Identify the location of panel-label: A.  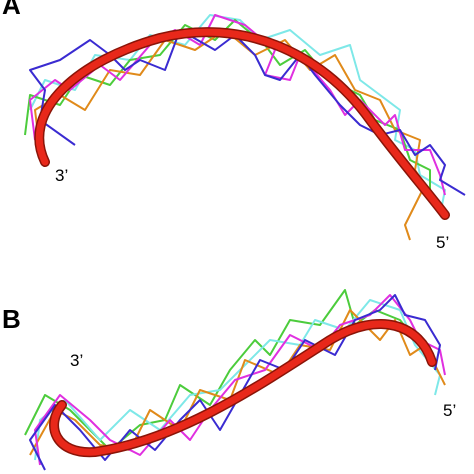
(11, 10).